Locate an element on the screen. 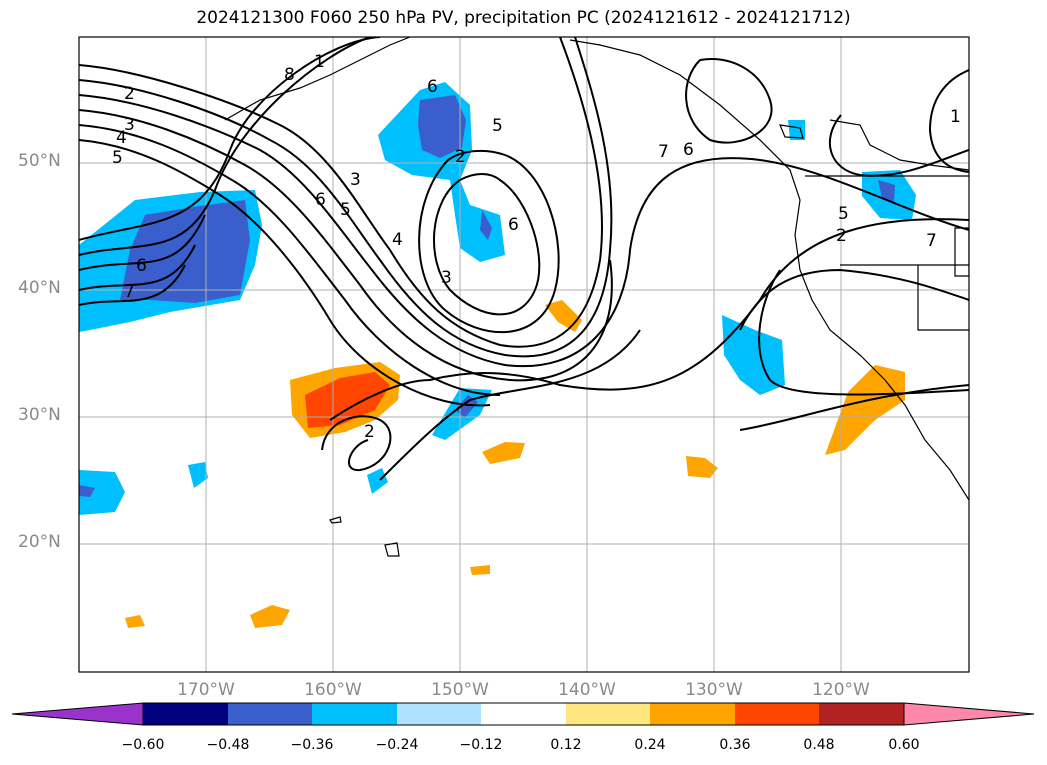 The image size is (1047, 765). lon-tick-label: 170°W is located at coordinates (206, 690).